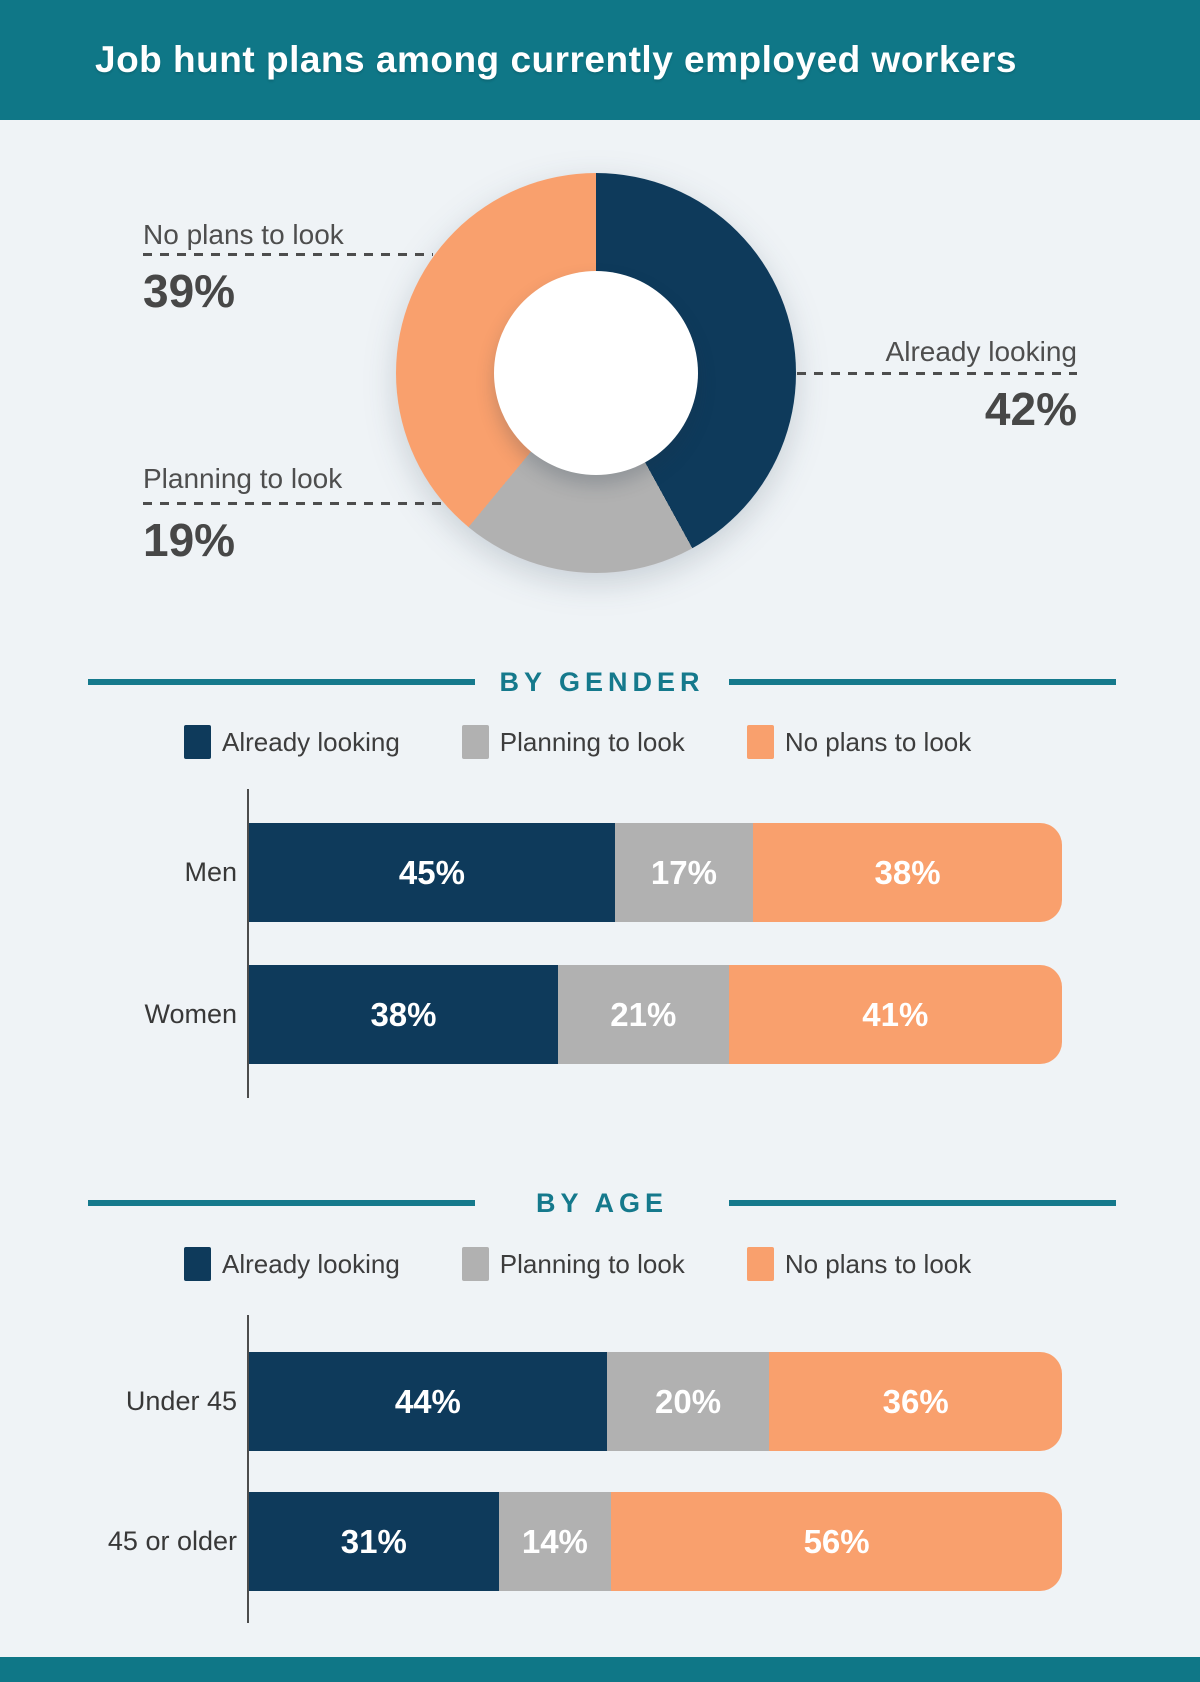 The image size is (1200, 1682). I want to click on bar-segment-45plus-planning: 14%, so click(555, 1541).